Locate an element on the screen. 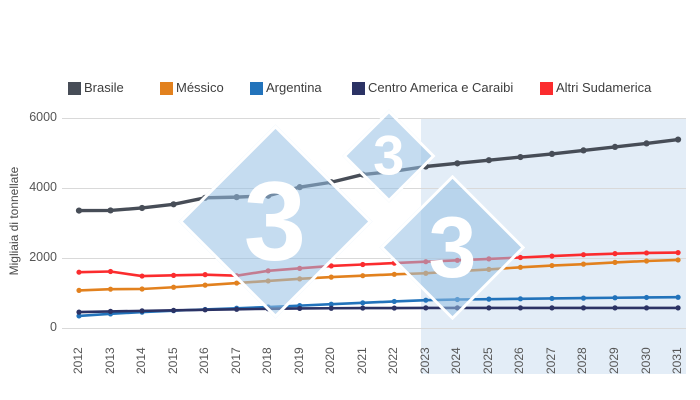  legend-item-centro-america-e-caraibi: Centro America e Caraibi is located at coordinates (432, 88).